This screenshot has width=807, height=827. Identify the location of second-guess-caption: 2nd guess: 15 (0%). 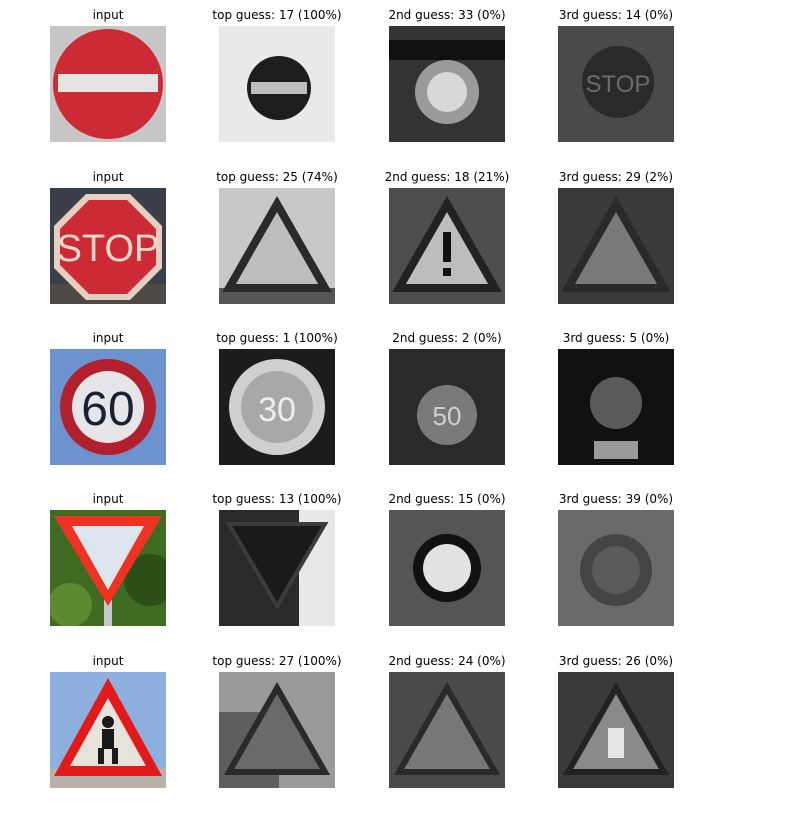
(447, 499).